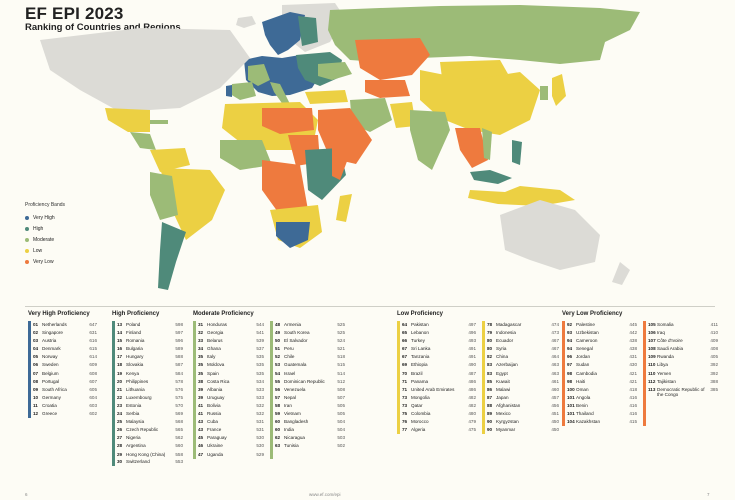  I want to click on ranking-row: 23 Estonia 570, so click(150, 406).